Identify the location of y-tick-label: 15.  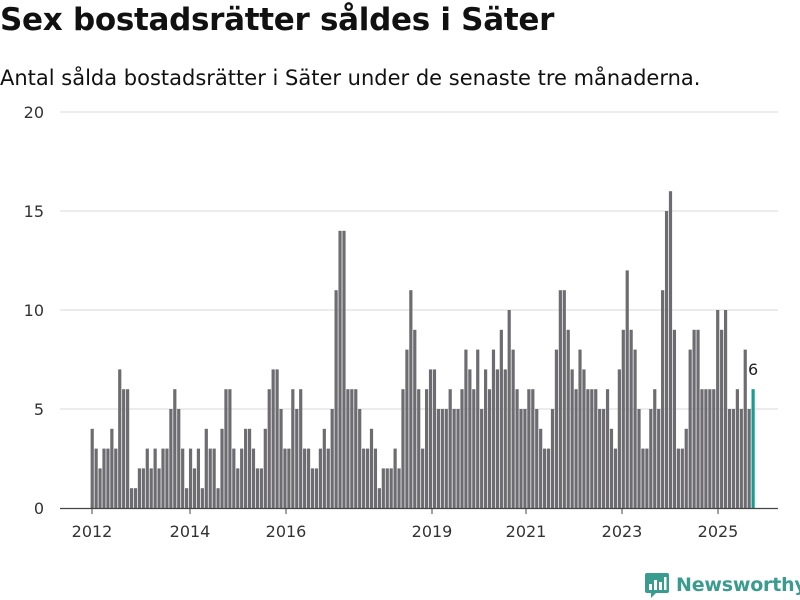
(34, 211).